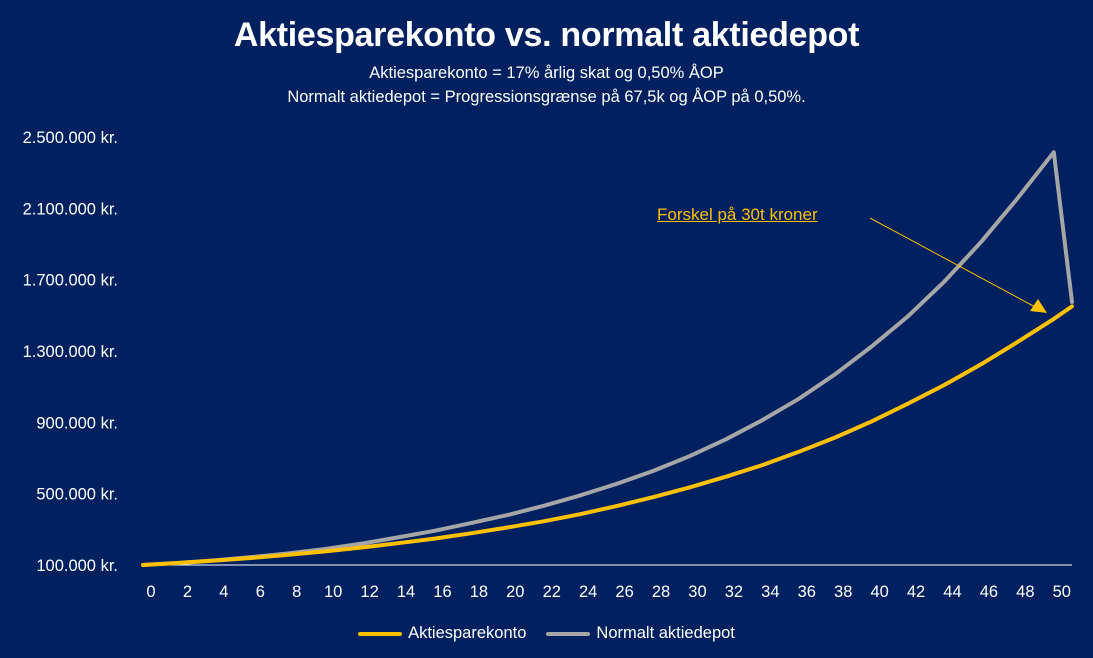 The height and width of the screenshot is (658, 1093). What do you see at coordinates (546, 35) in the screenshot?
I see `chart-title: Aktiesparekonto vs. normalt aktiedepot` at bounding box center [546, 35].